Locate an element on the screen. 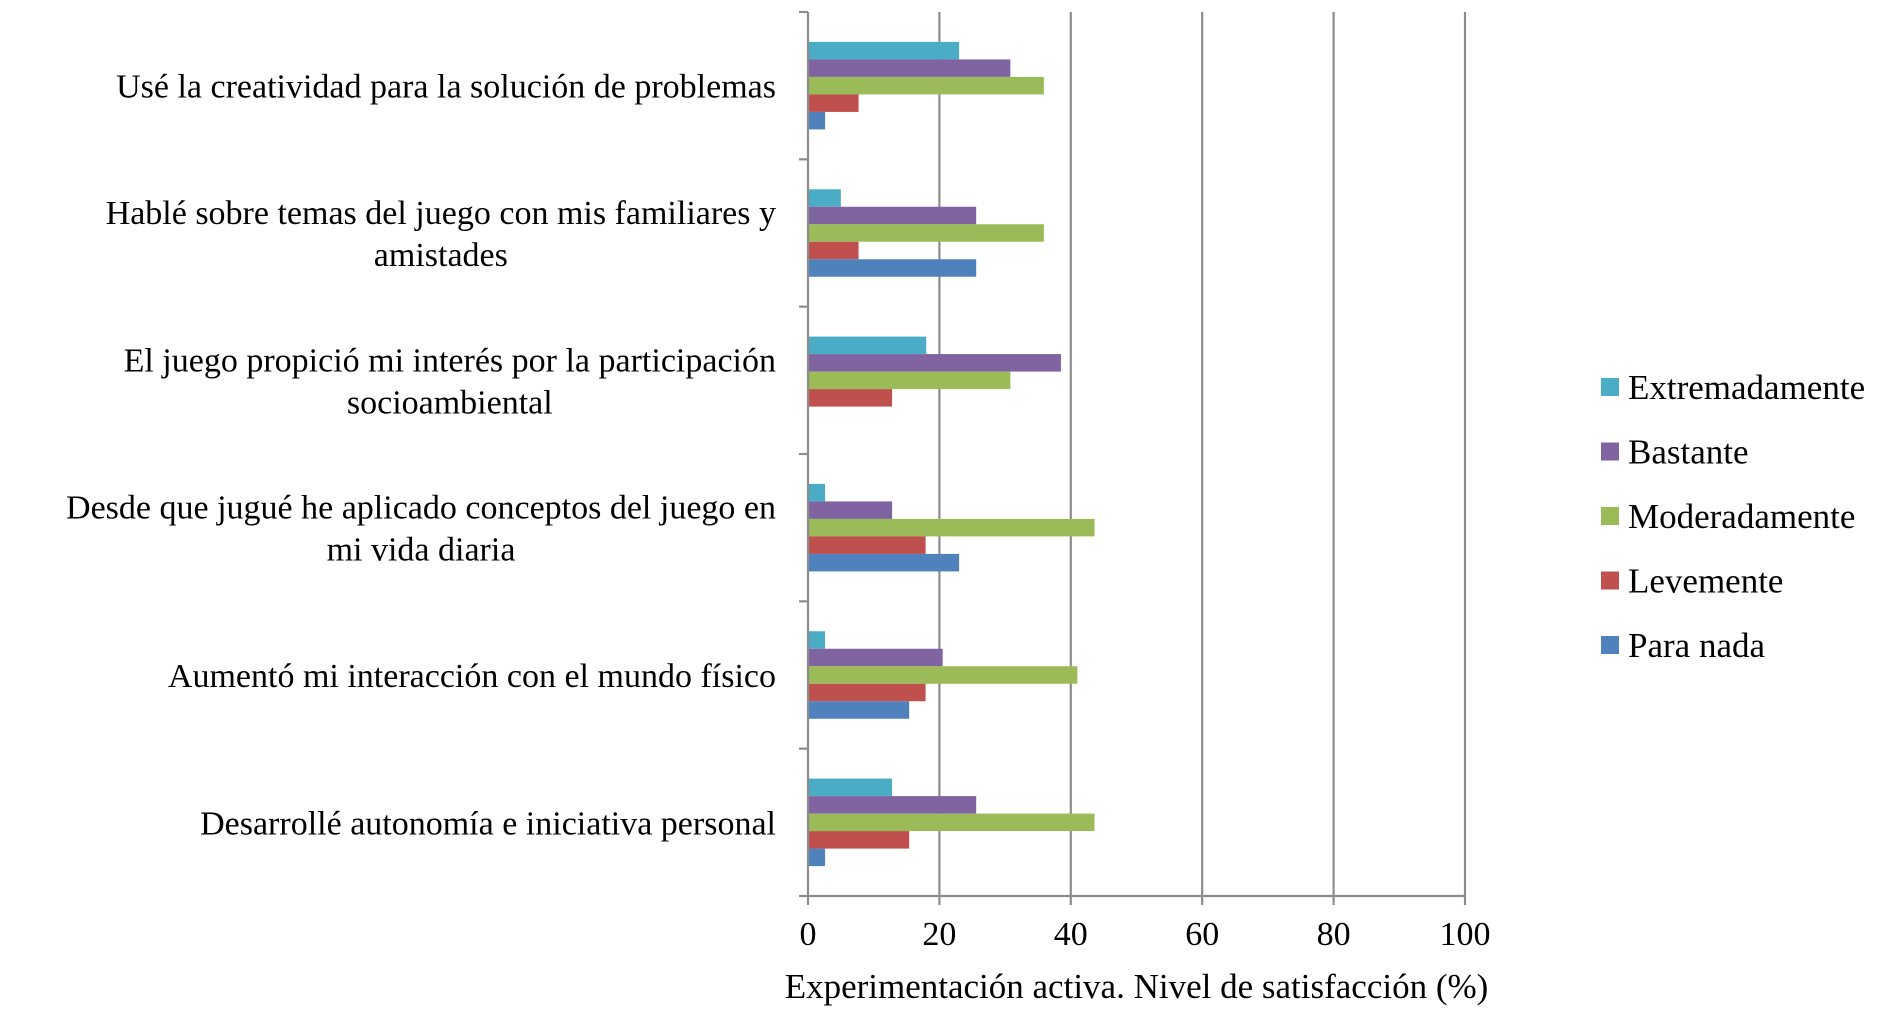  x-tick-label-0: 0 is located at coordinates (808, 934).